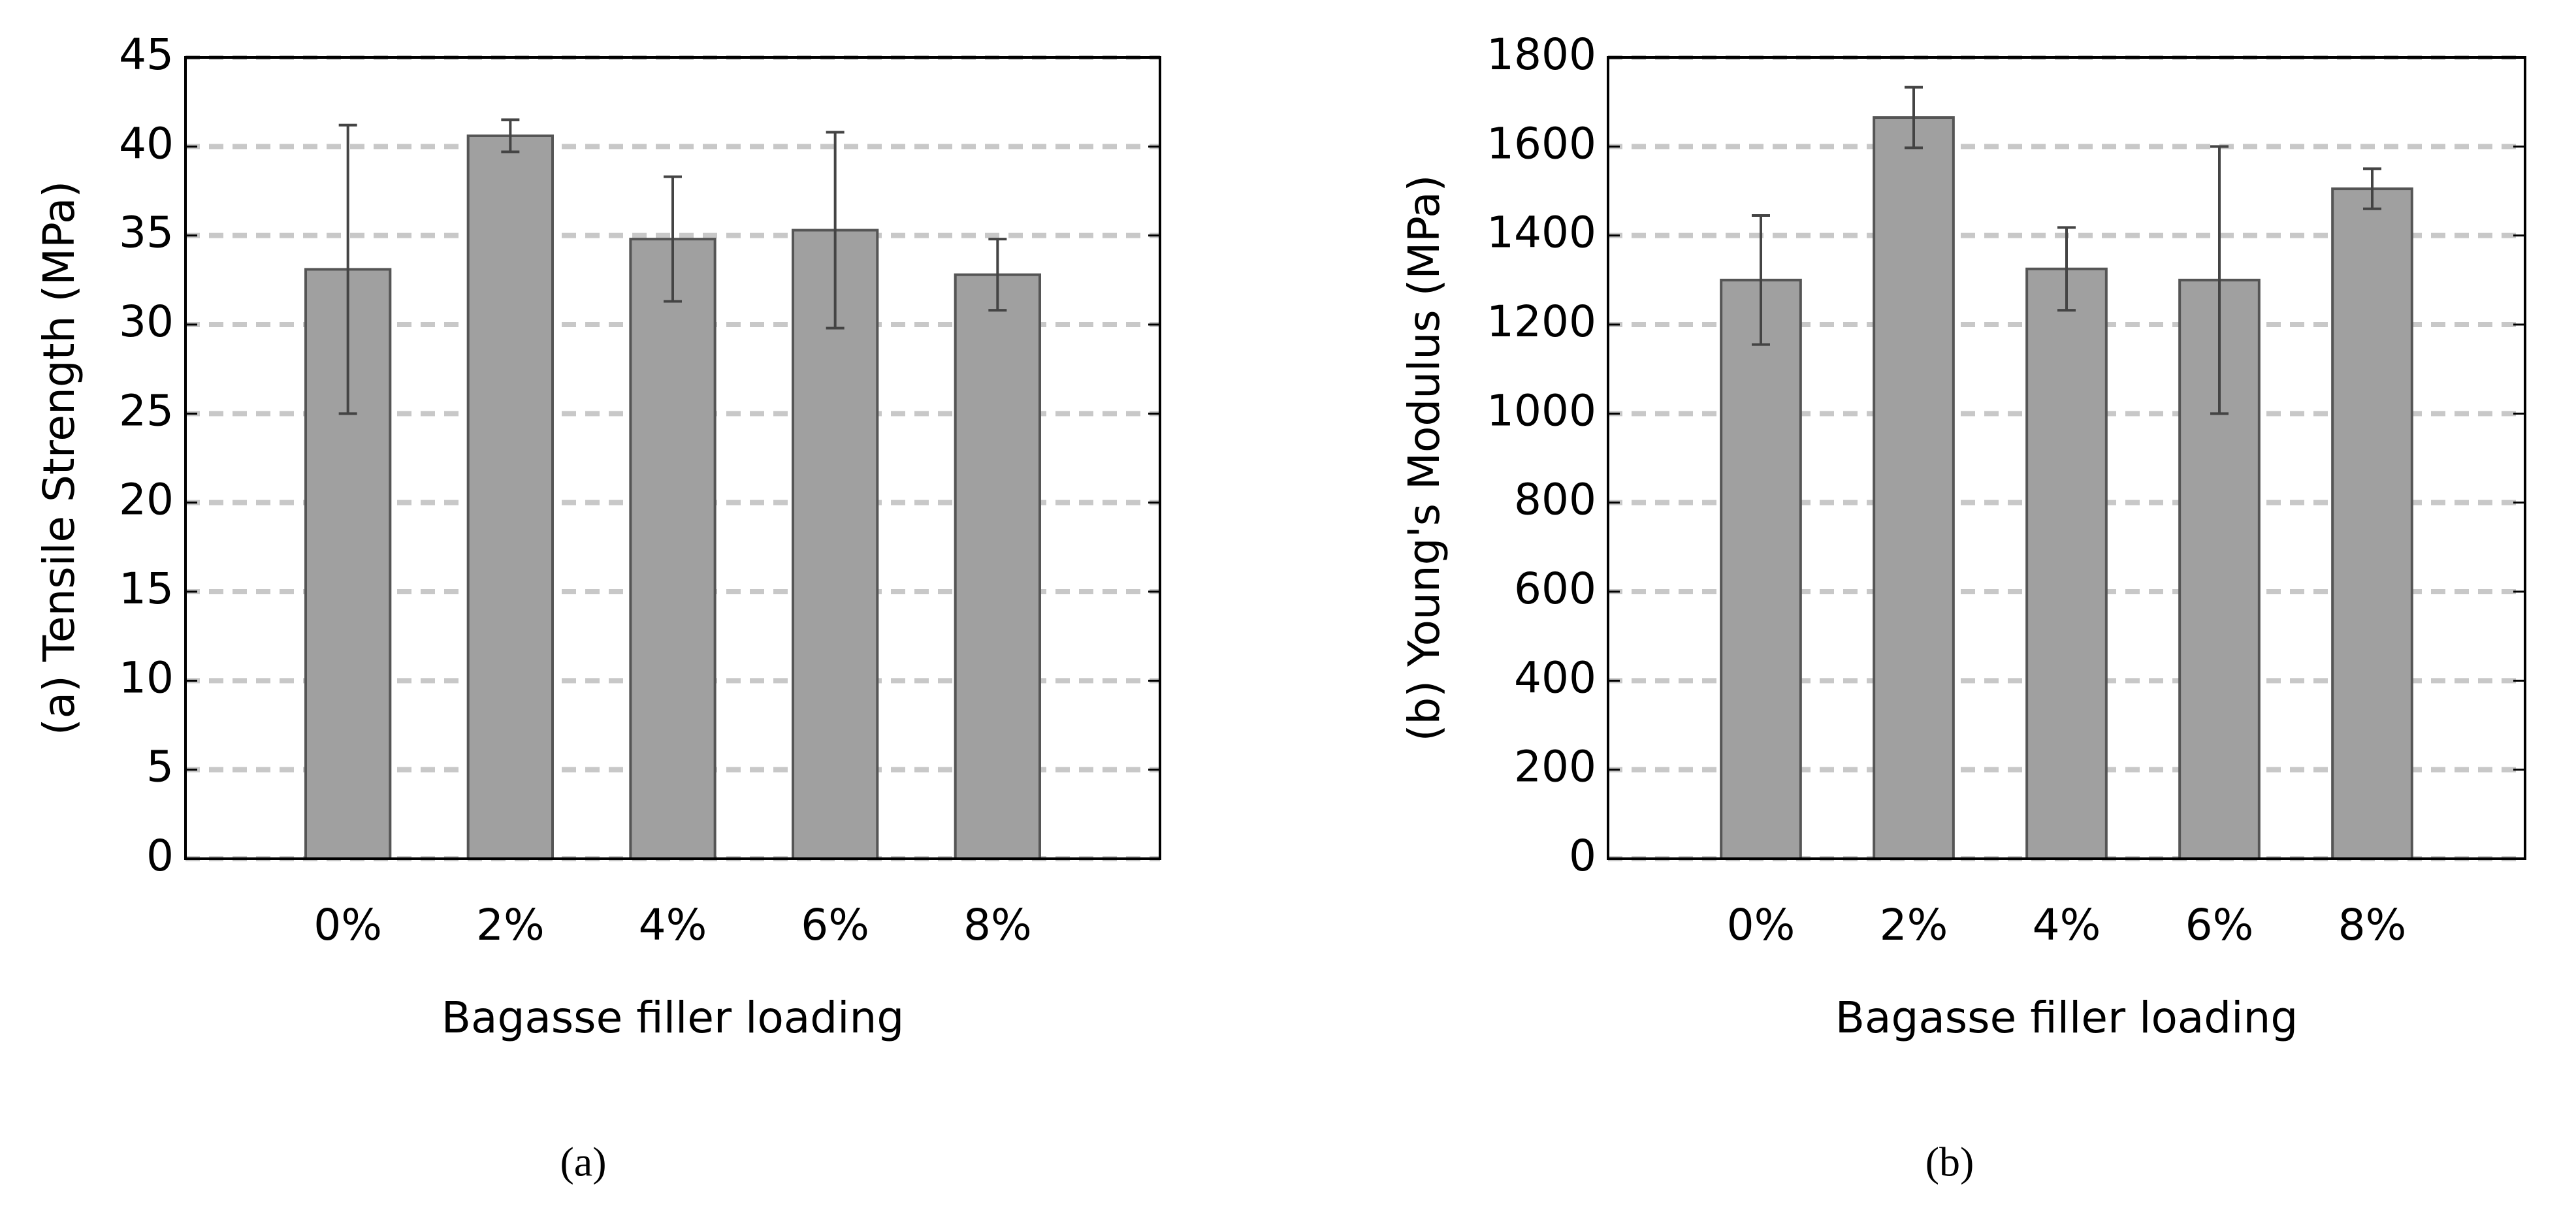 The image size is (2576, 1212). Describe the element at coordinates (59, 458) in the screenshot. I see `y-axis-label: (a) Tensile Strength (MPa)` at that location.